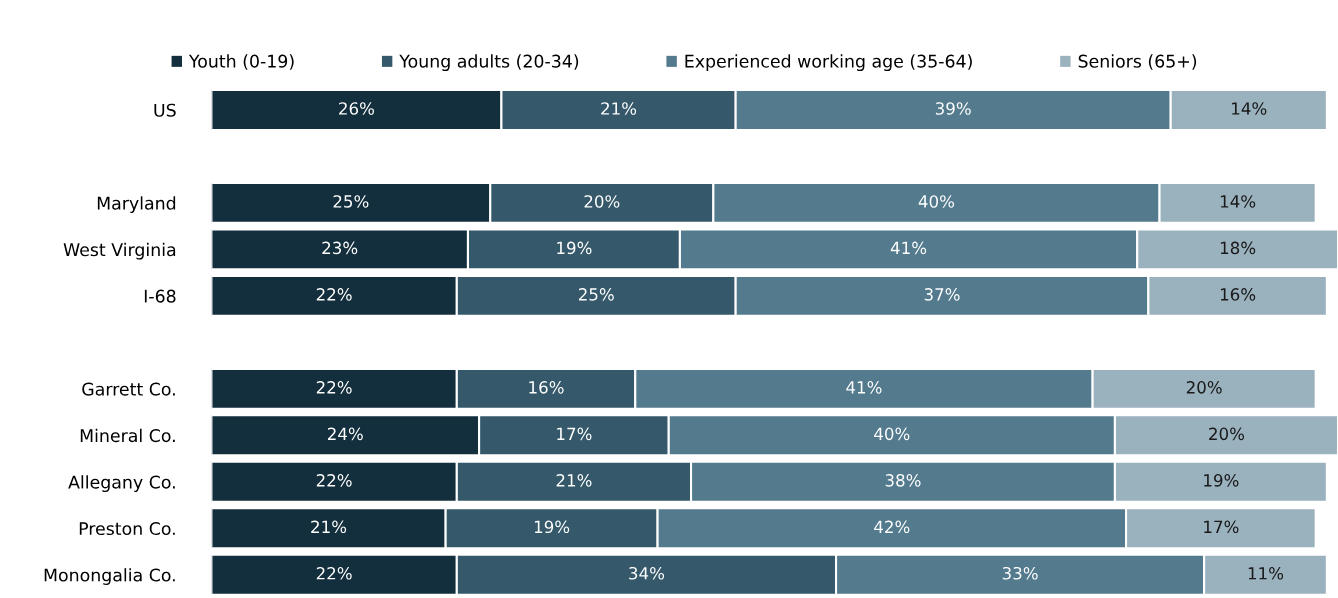 The image size is (1338, 598). What do you see at coordinates (165, 110) in the screenshot?
I see `y-tick-label: US` at bounding box center [165, 110].